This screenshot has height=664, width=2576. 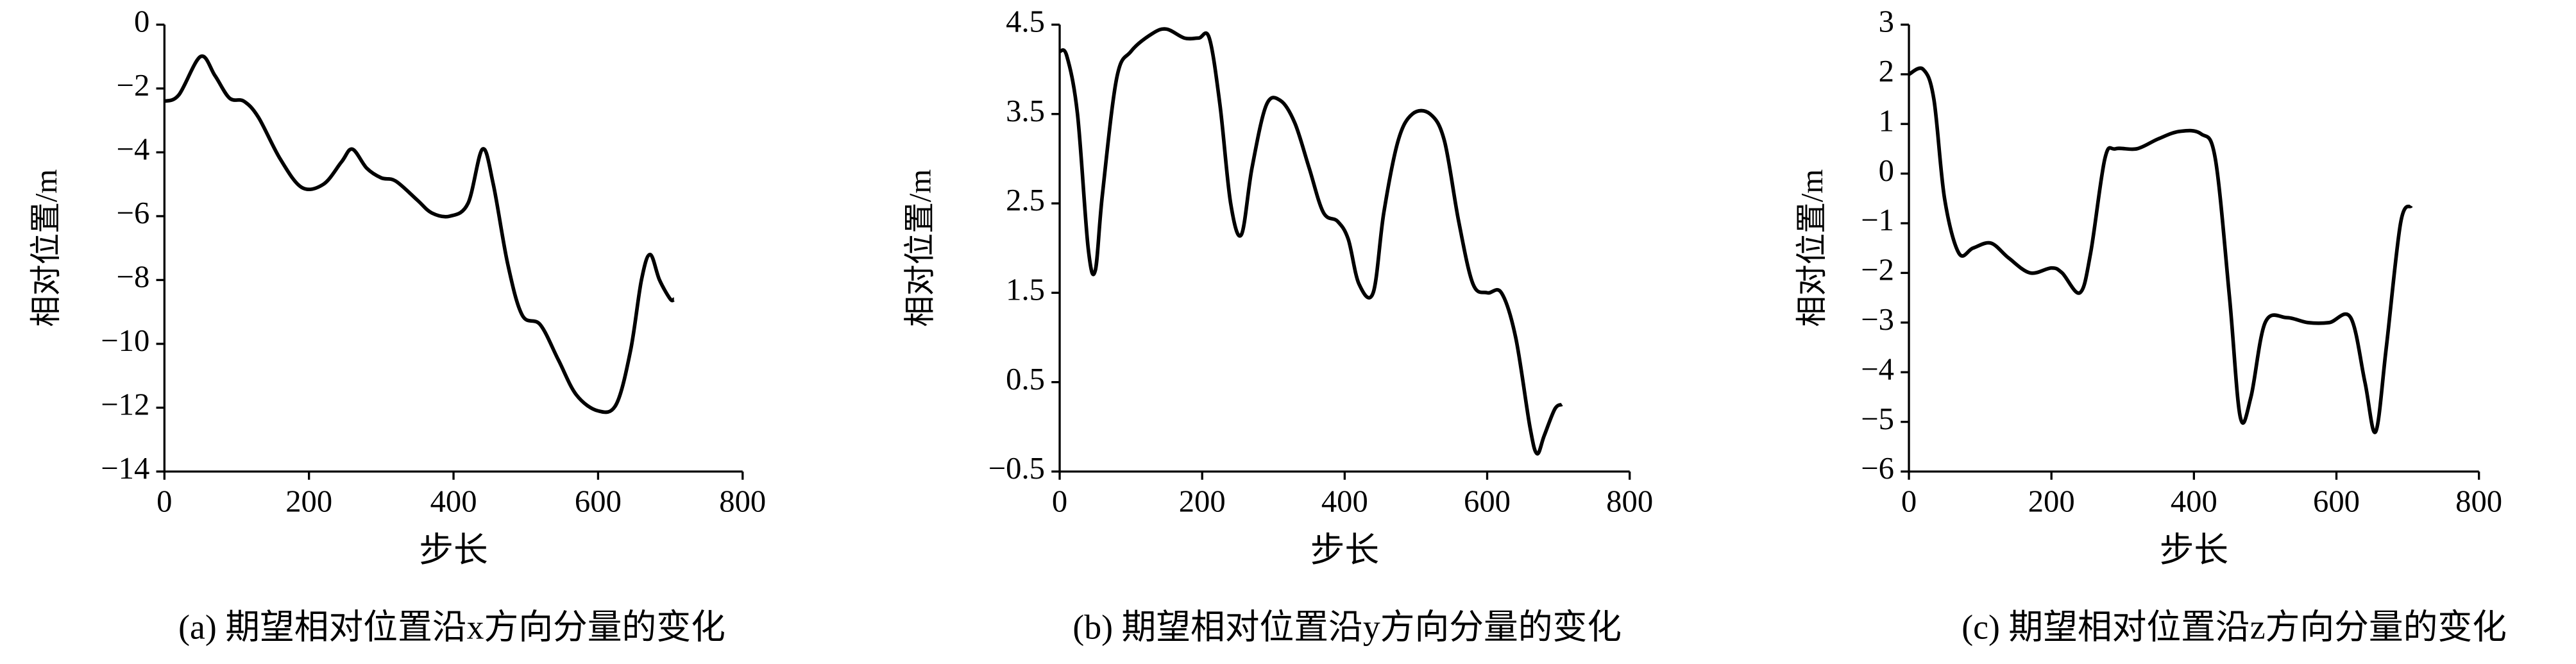 What do you see at coordinates (451, 627) in the screenshot?
I see `caption: (a) 期望相对位置沿x方向分量的变化` at bounding box center [451, 627].